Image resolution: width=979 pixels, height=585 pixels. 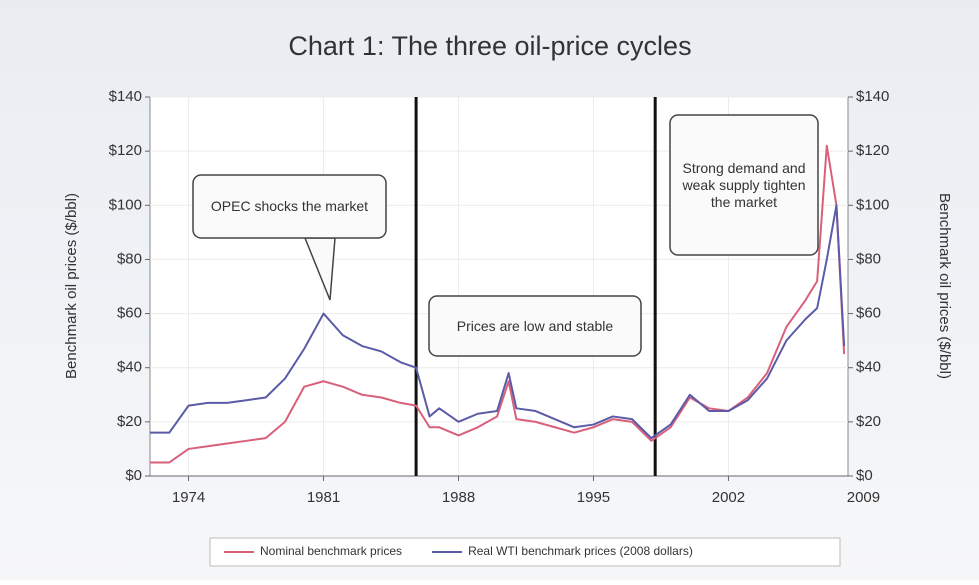 I want to click on chart-title: Chart 1: The three oil-price cycles, so click(x=489, y=46).